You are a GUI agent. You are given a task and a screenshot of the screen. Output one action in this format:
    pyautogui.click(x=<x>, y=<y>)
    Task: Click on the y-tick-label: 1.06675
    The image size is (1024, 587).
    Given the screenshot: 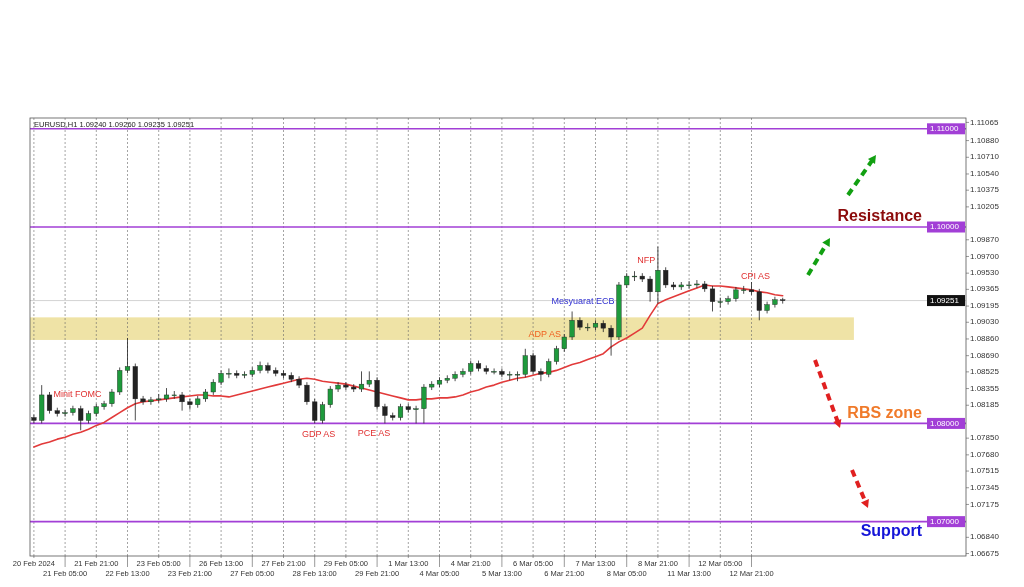 What is the action you would take?
    pyautogui.click(x=985, y=553)
    